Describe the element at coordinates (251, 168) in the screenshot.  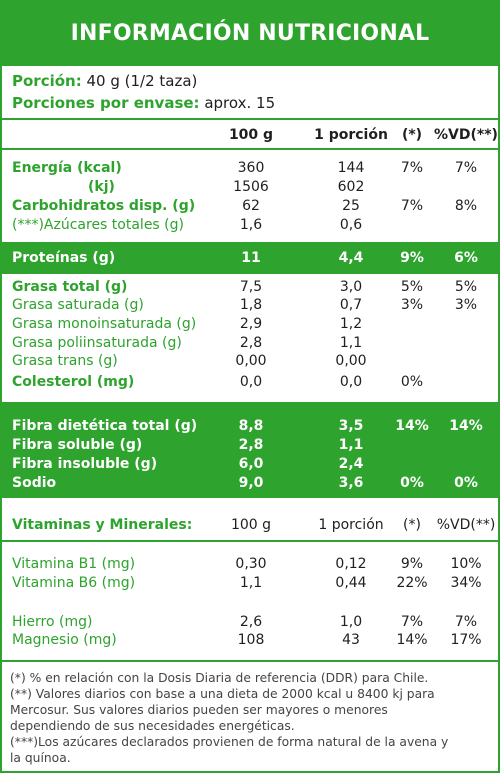
I see `energy-100g: 360` at that location.